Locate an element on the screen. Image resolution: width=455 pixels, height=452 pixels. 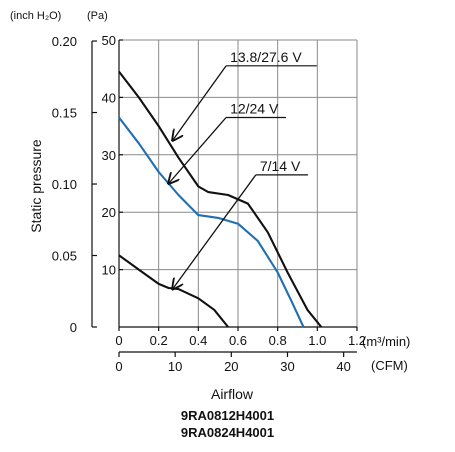
m3-tick-label: 0.8 is located at coordinates (278, 340).